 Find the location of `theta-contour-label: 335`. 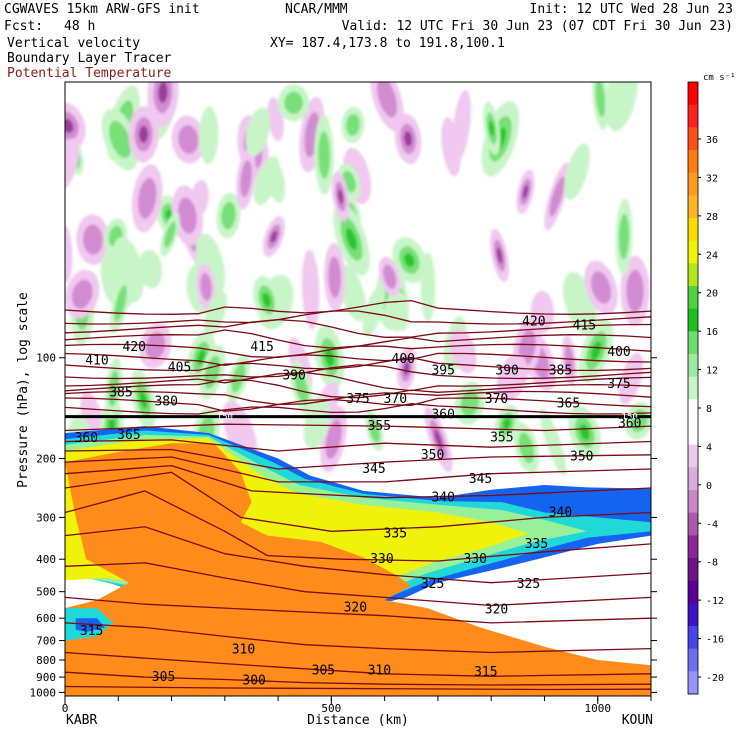

theta-contour-label: 335 is located at coordinates (536, 544).